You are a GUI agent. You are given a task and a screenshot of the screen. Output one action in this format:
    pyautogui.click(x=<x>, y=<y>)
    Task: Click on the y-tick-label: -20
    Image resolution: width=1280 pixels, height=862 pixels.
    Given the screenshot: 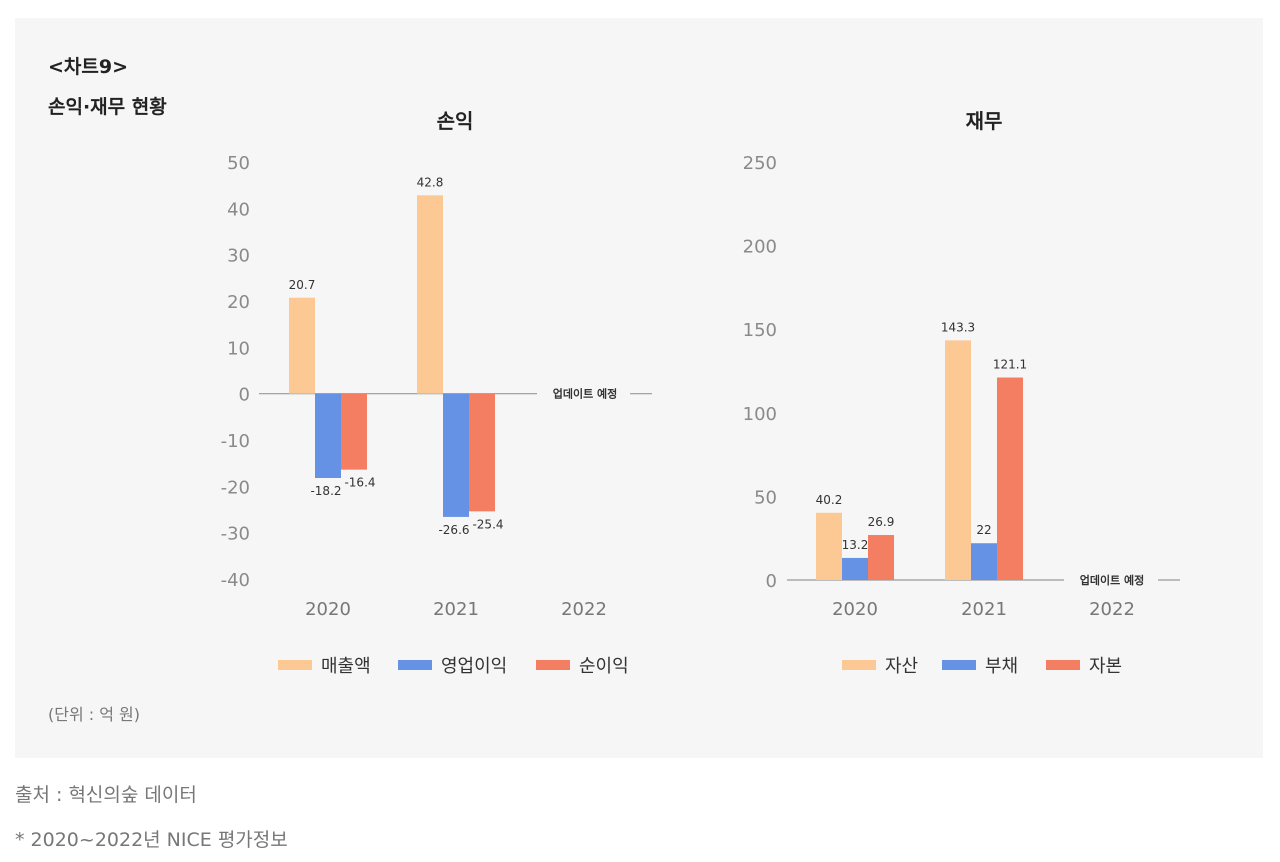 What is the action you would take?
    pyautogui.click(x=235, y=487)
    